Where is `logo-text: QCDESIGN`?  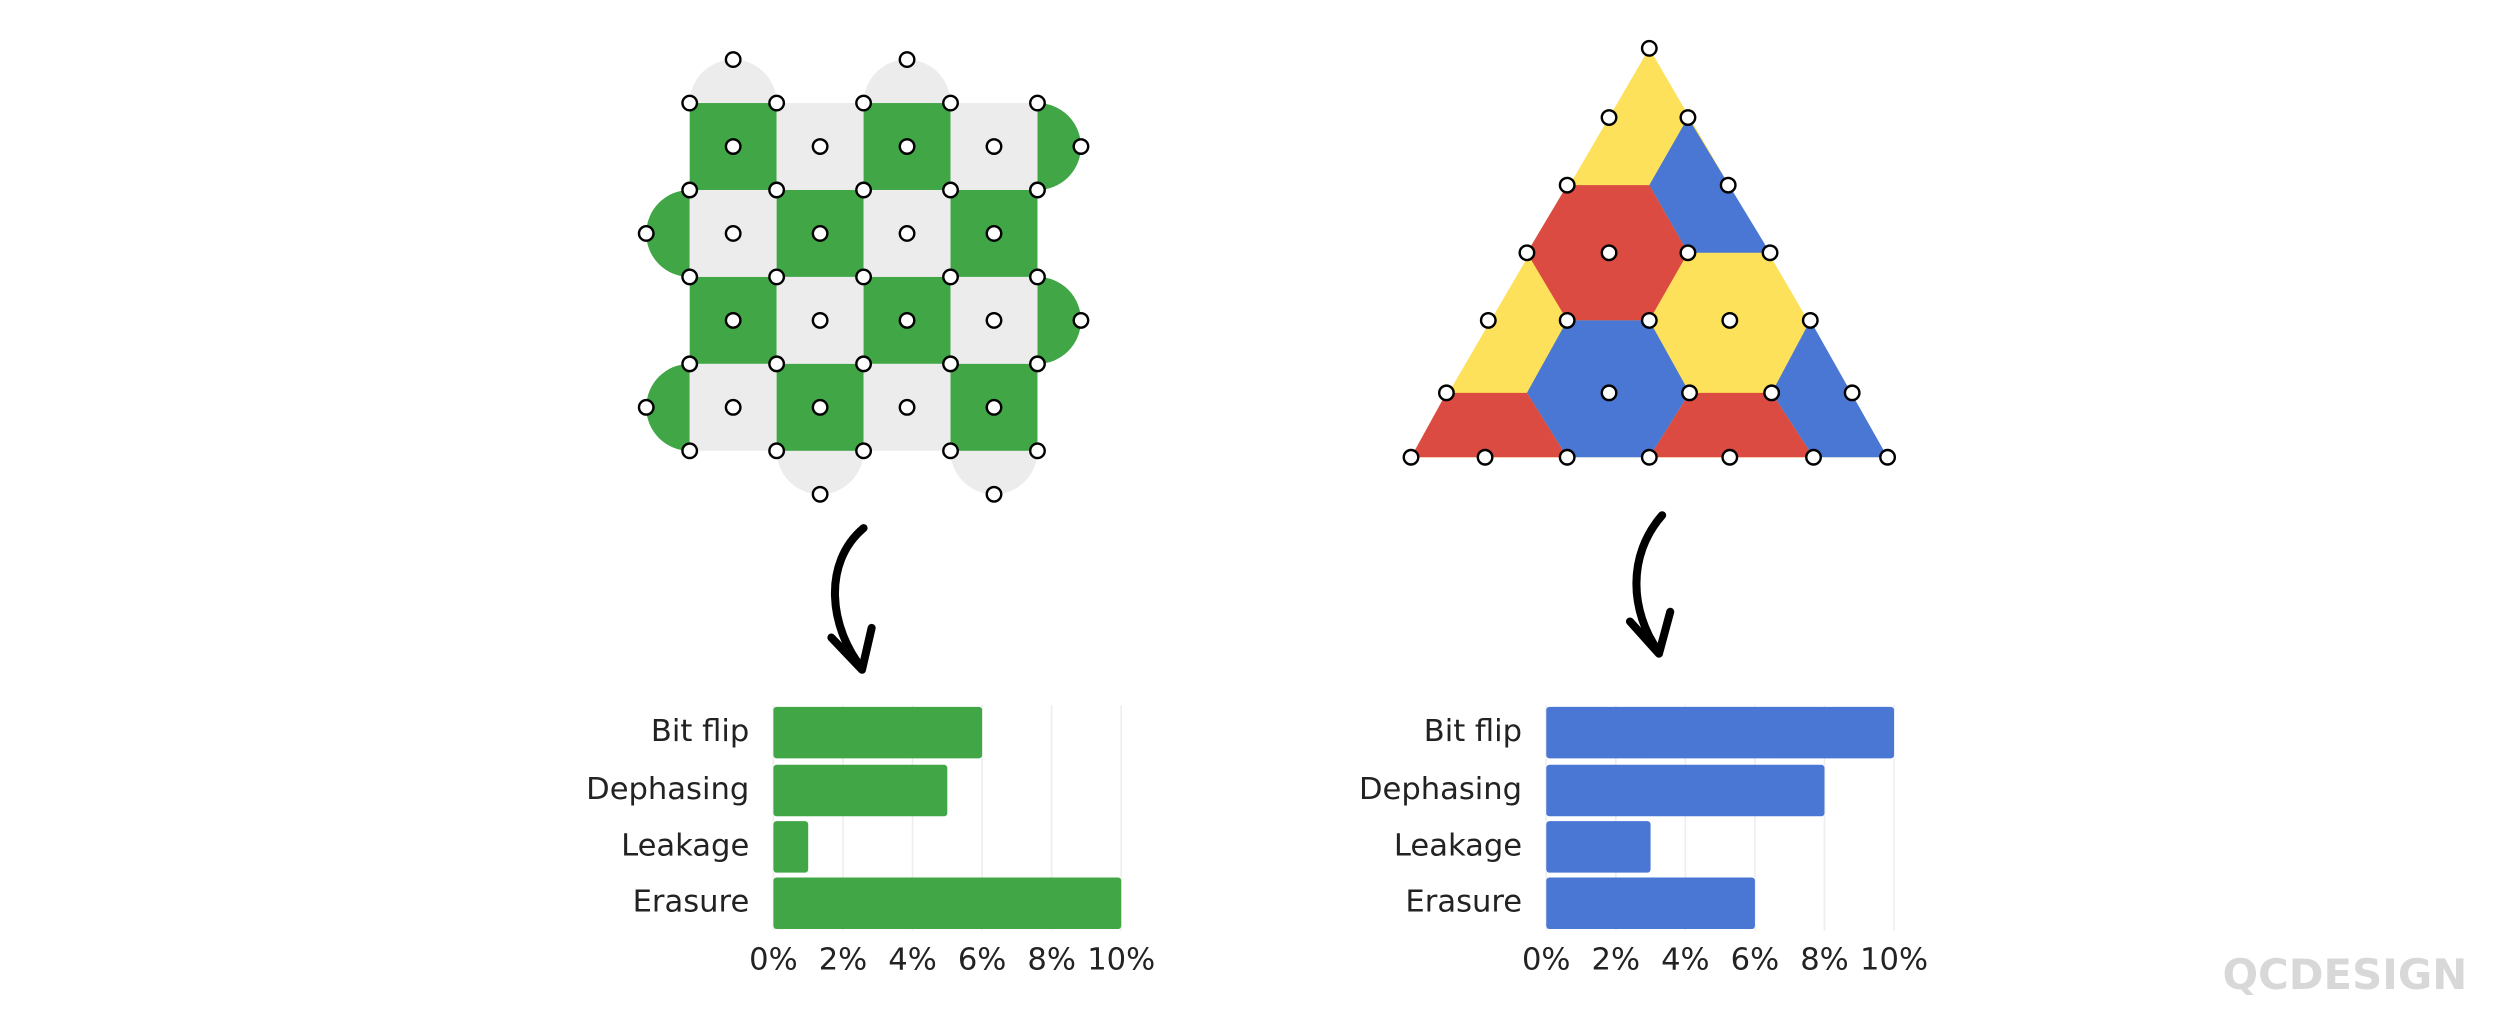 logo-text: QCDESIGN is located at coordinates (2344, 974).